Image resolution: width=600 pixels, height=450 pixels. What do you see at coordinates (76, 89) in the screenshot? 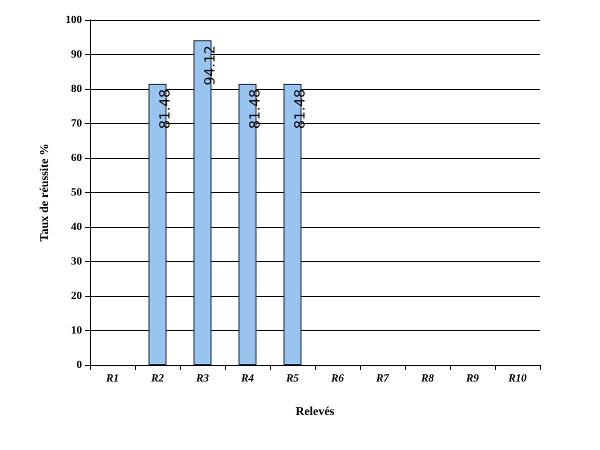
I see `y-tick-label: 80` at bounding box center [76, 89].